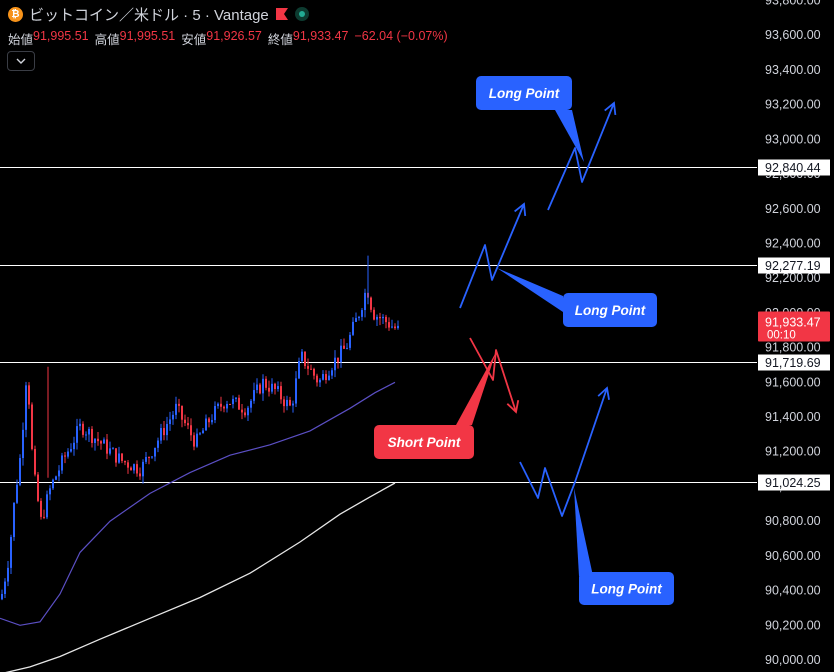 This screenshot has height=672, width=834. What do you see at coordinates (793, 209) in the screenshot?
I see `price-tick-label: 92,600.00` at bounding box center [793, 209].